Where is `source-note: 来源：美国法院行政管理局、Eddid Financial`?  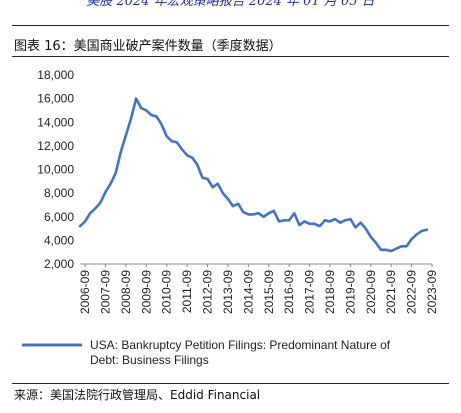
source-note: 来源：美国法院行政管理局、Eddid Financial is located at coordinates (137, 395).